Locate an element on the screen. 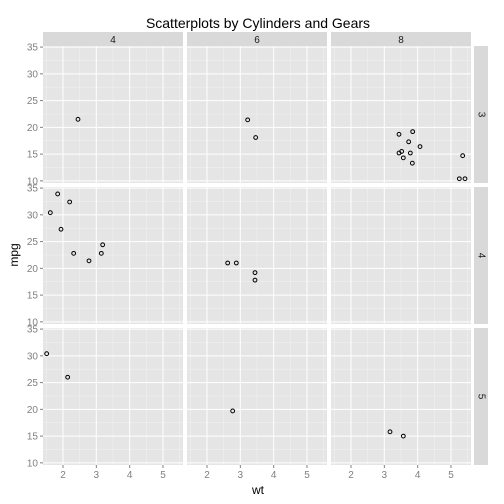  column-strip-label: 8 is located at coordinates (401, 40).